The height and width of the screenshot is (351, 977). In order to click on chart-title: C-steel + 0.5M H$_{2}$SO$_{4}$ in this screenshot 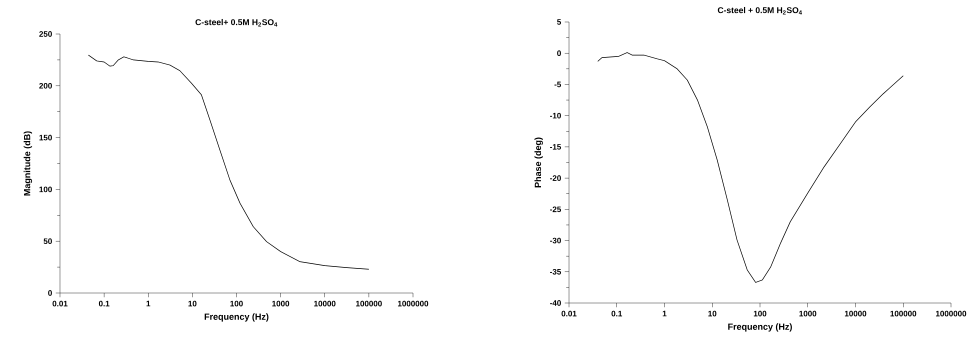, I will do `click(760, 10)`.